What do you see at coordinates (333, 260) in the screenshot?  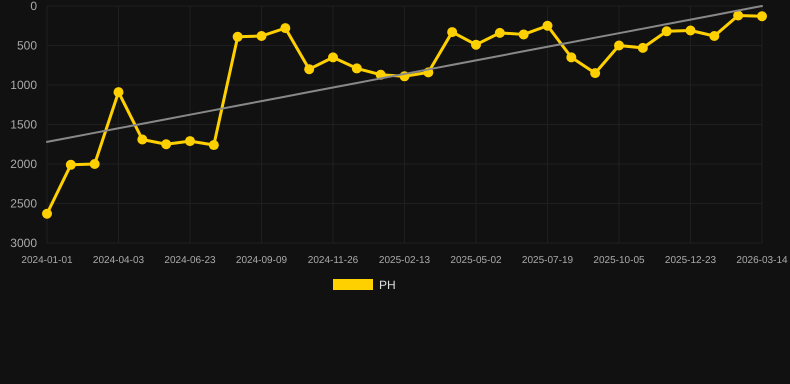 I see `x-tick-label: 2024-11-26` at bounding box center [333, 260].